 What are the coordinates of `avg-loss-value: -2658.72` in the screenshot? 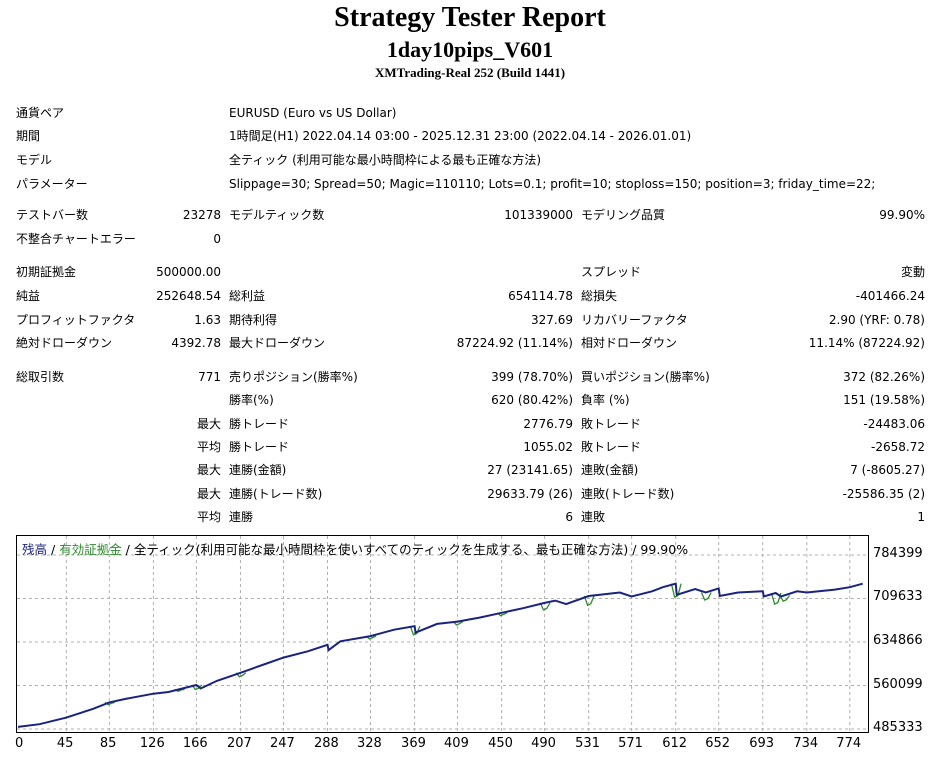 It's located at (898, 447).